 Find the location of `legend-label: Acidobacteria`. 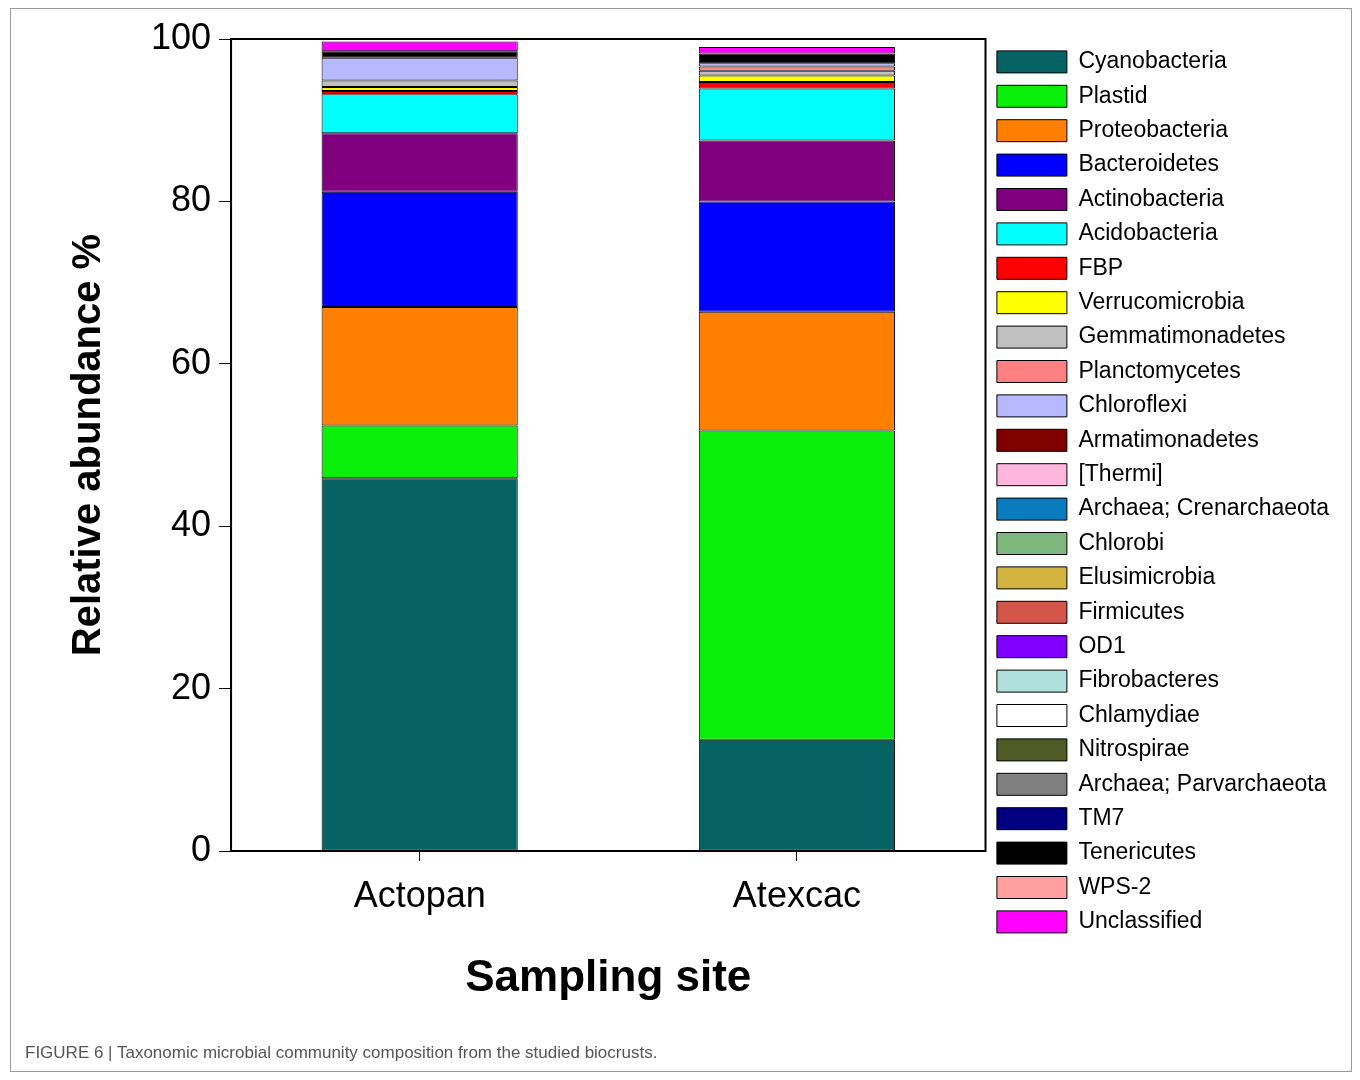

legend-label: Acidobacteria is located at coordinates (1148, 232).